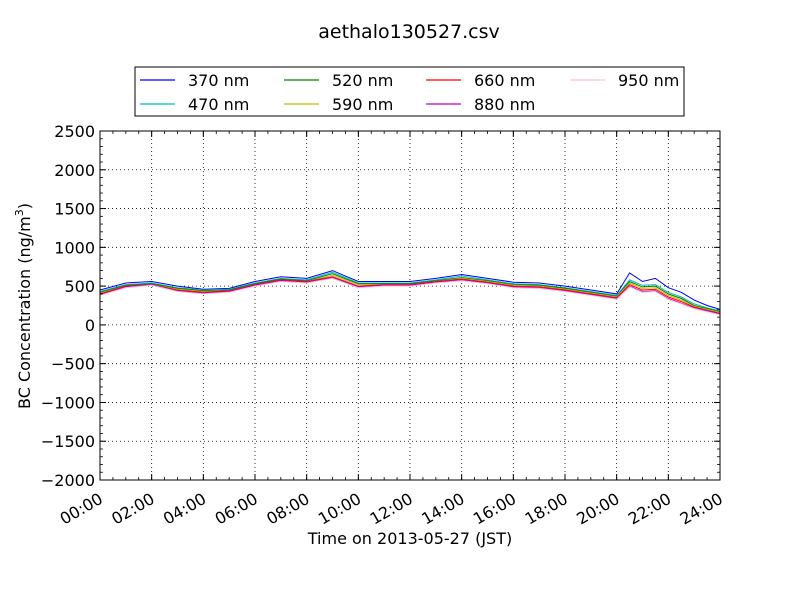  I want to click on x-tick-label: 08:00, so click(287, 509).